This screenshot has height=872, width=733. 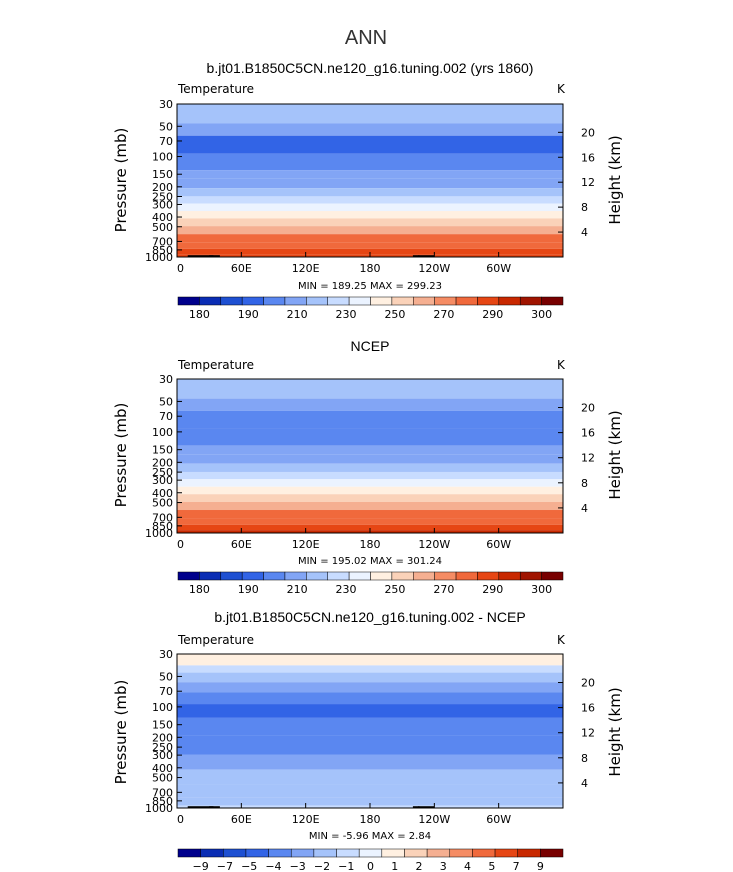 What do you see at coordinates (273, 866) in the screenshot?
I see `colorbar-label: −4` at bounding box center [273, 866].